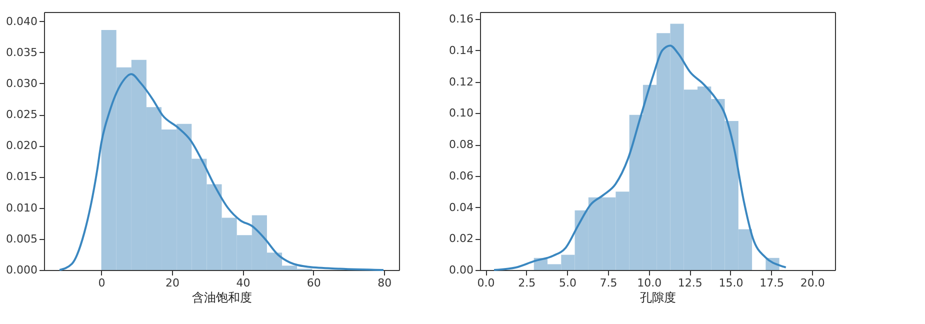 The height and width of the screenshot is (324, 925). What do you see at coordinates (649, 283) in the screenshot?
I see `x-tick-label: 10.0` at bounding box center [649, 283].